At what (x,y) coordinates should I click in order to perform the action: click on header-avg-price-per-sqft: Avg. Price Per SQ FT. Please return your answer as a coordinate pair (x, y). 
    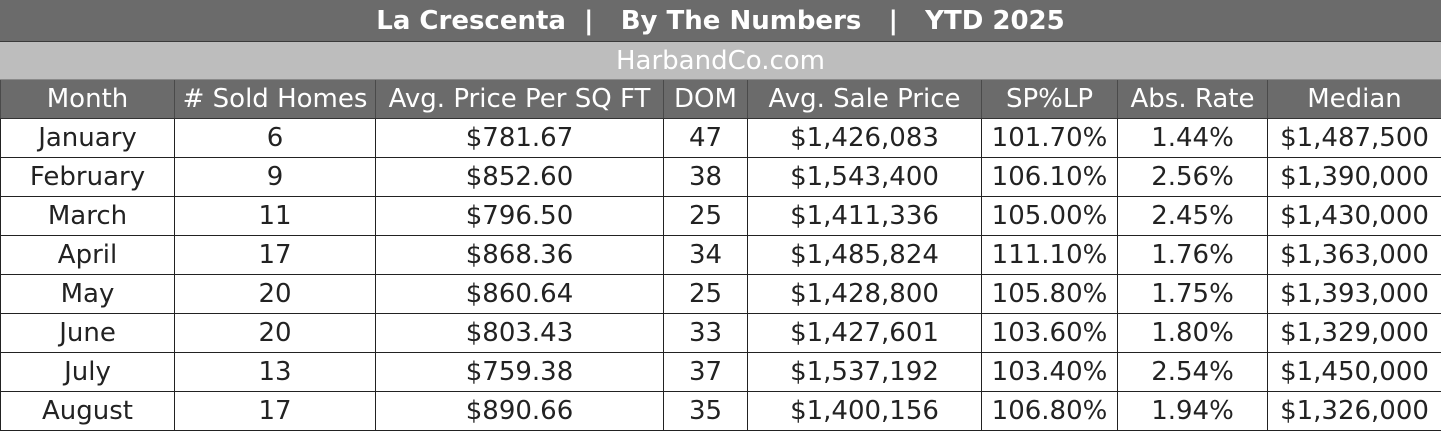
    Looking at the image, I should click on (520, 99).